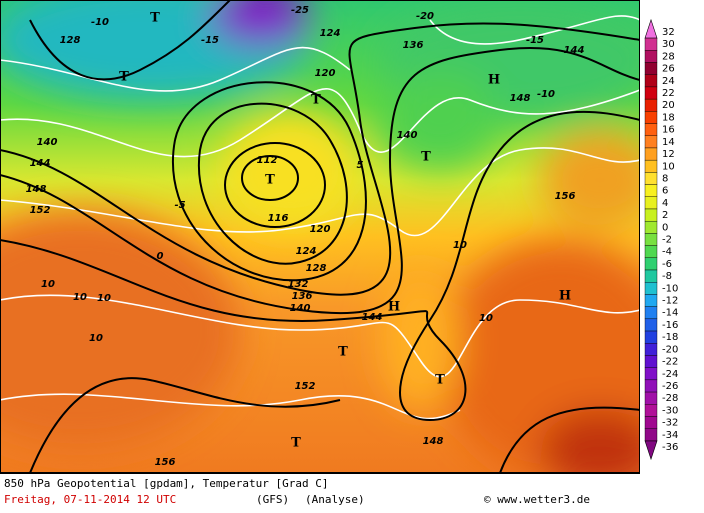 Image resolution: width=704 pixels, height=513 pixels. Describe the element at coordinates (668, 130) in the screenshot. I see `colorbar-label: 16` at that location.